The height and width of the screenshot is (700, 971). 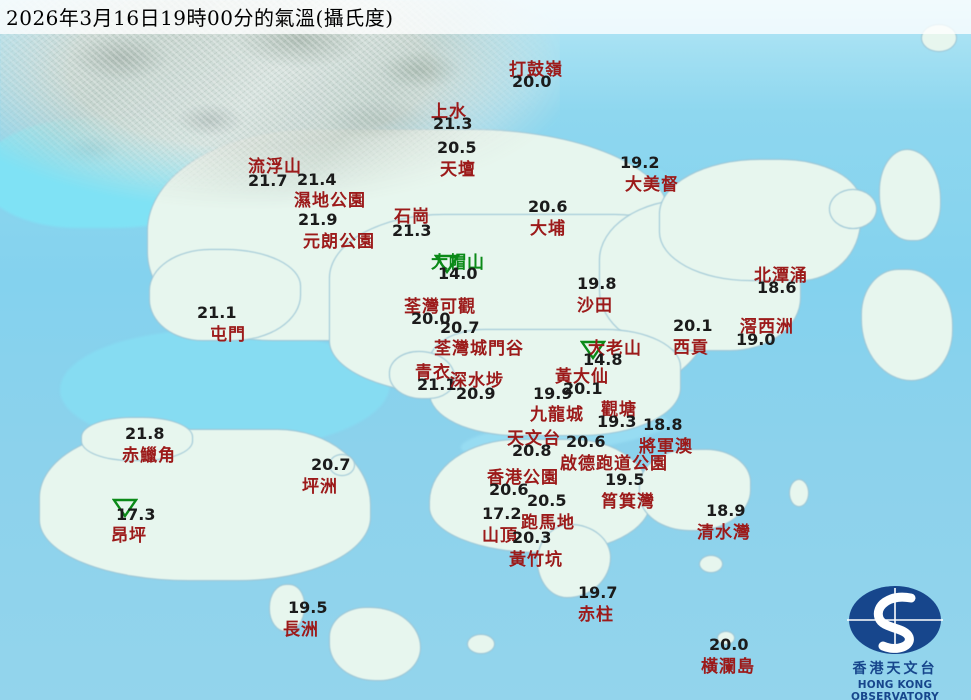 I want to click on land-cheung-chau, so click(x=287, y=608).